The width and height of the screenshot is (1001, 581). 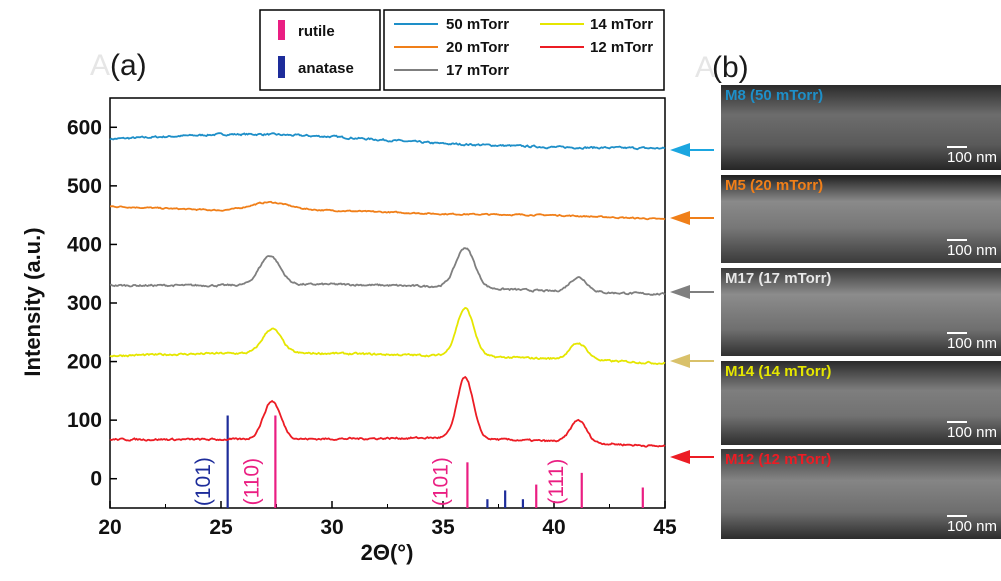 What do you see at coordinates (387, 141) in the screenshot?
I see `series-line-s50` at bounding box center [387, 141].